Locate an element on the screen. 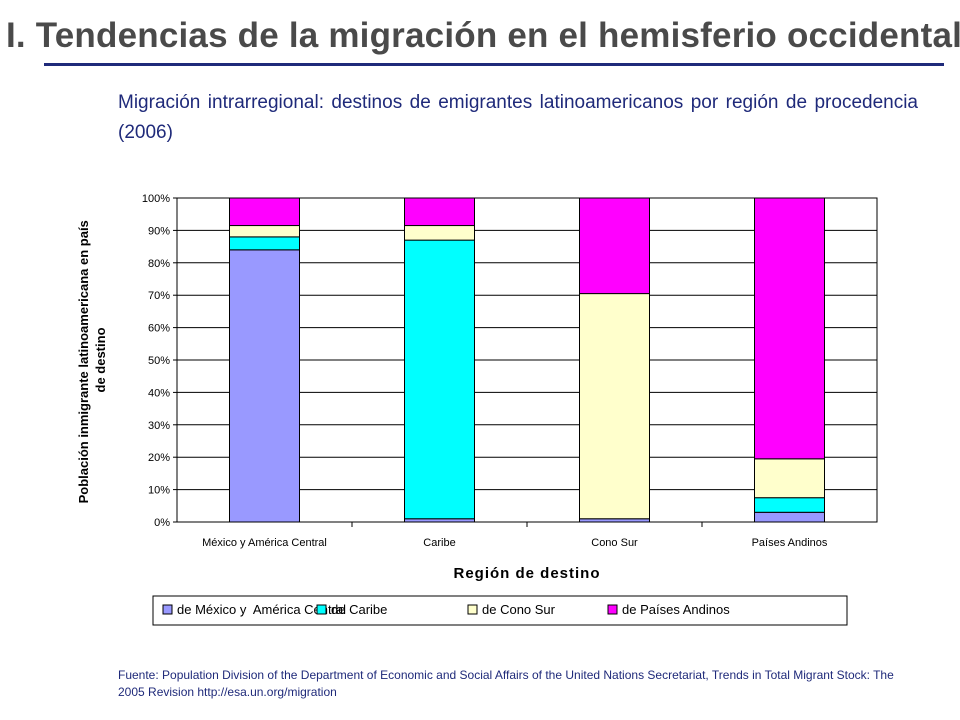  y-tick-label: 0% is located at coordinates (162, 523).